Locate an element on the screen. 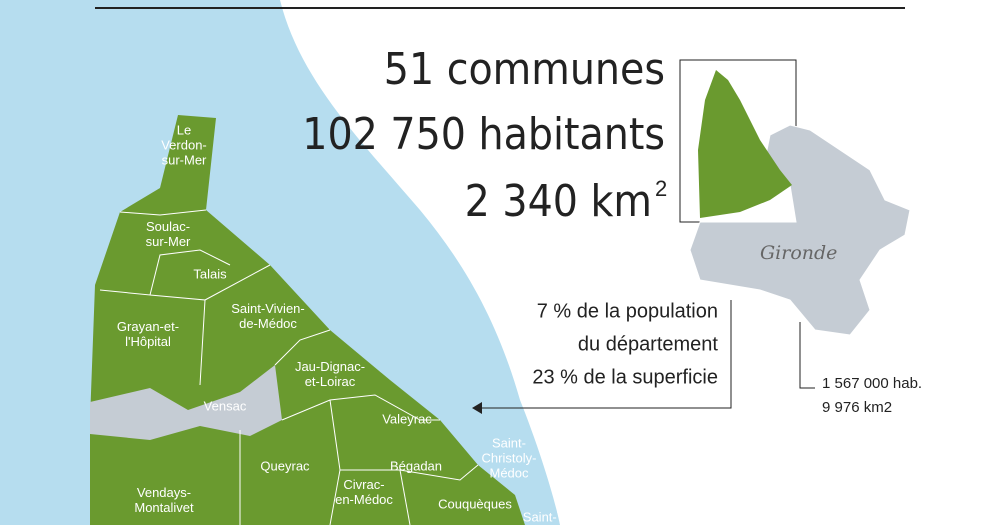  callout-leader is located at coordinates (605, 354).